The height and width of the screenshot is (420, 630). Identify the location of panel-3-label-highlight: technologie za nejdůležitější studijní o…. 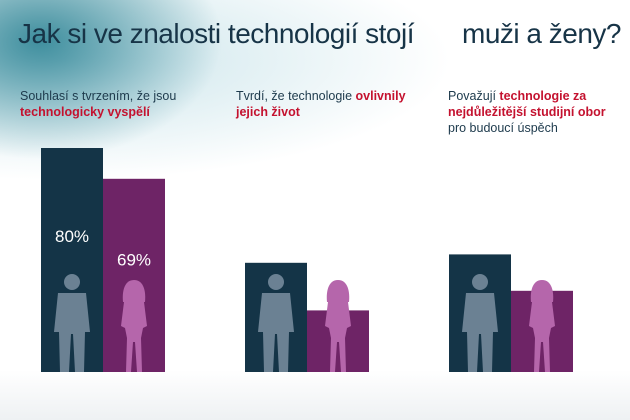
(527, 104).